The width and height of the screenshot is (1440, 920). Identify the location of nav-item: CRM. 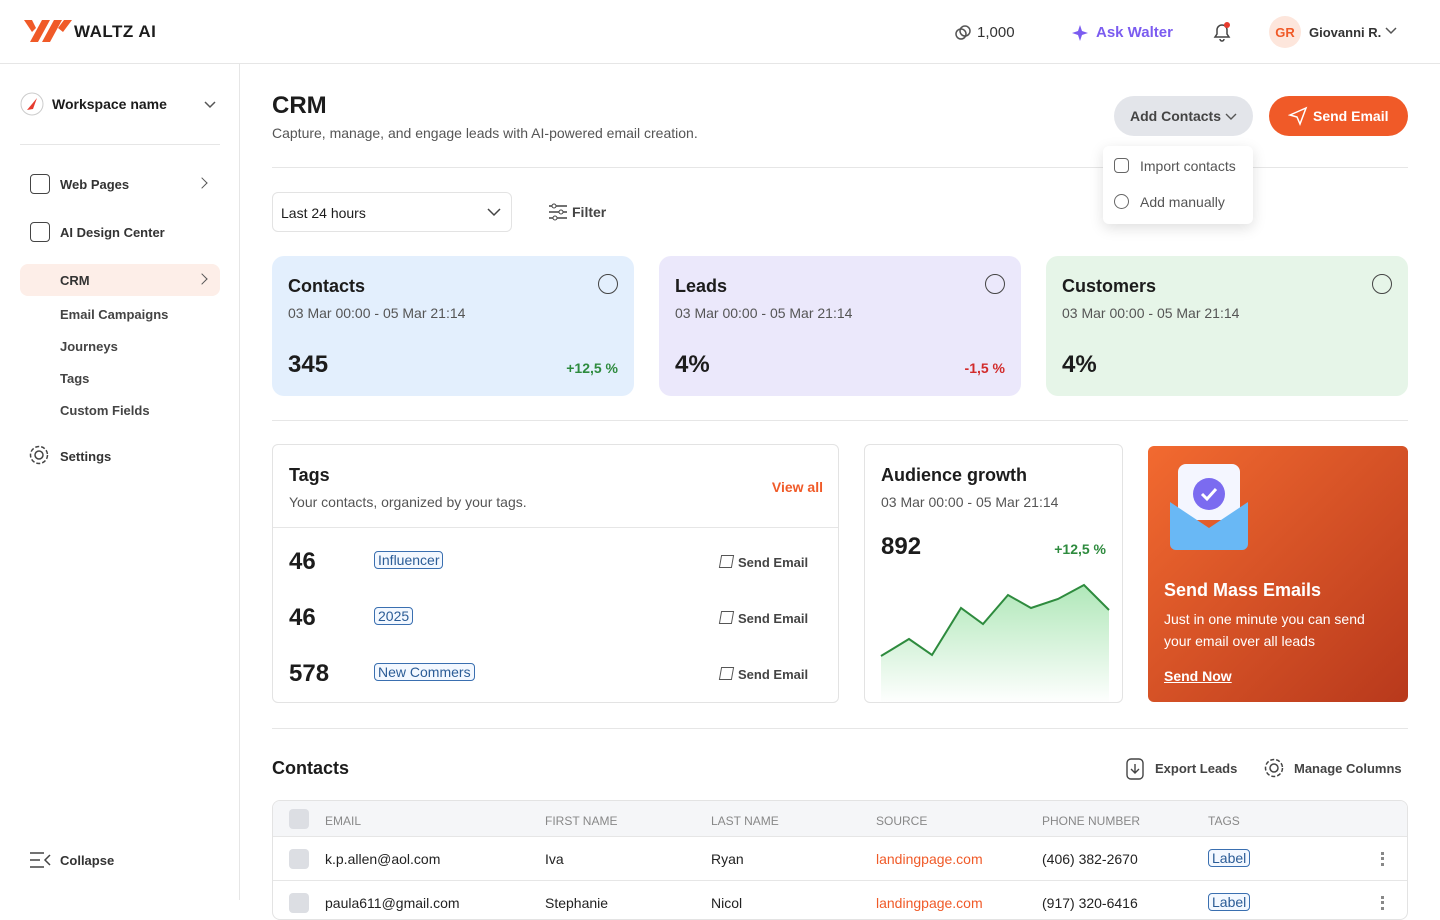
(120, 280).